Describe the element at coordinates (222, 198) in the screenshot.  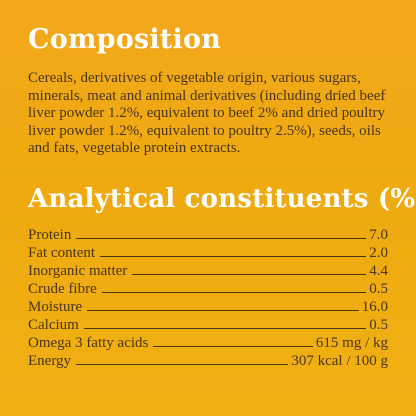
I see `analytical-constituents-heading: Analytical constituents (%)` at that location.